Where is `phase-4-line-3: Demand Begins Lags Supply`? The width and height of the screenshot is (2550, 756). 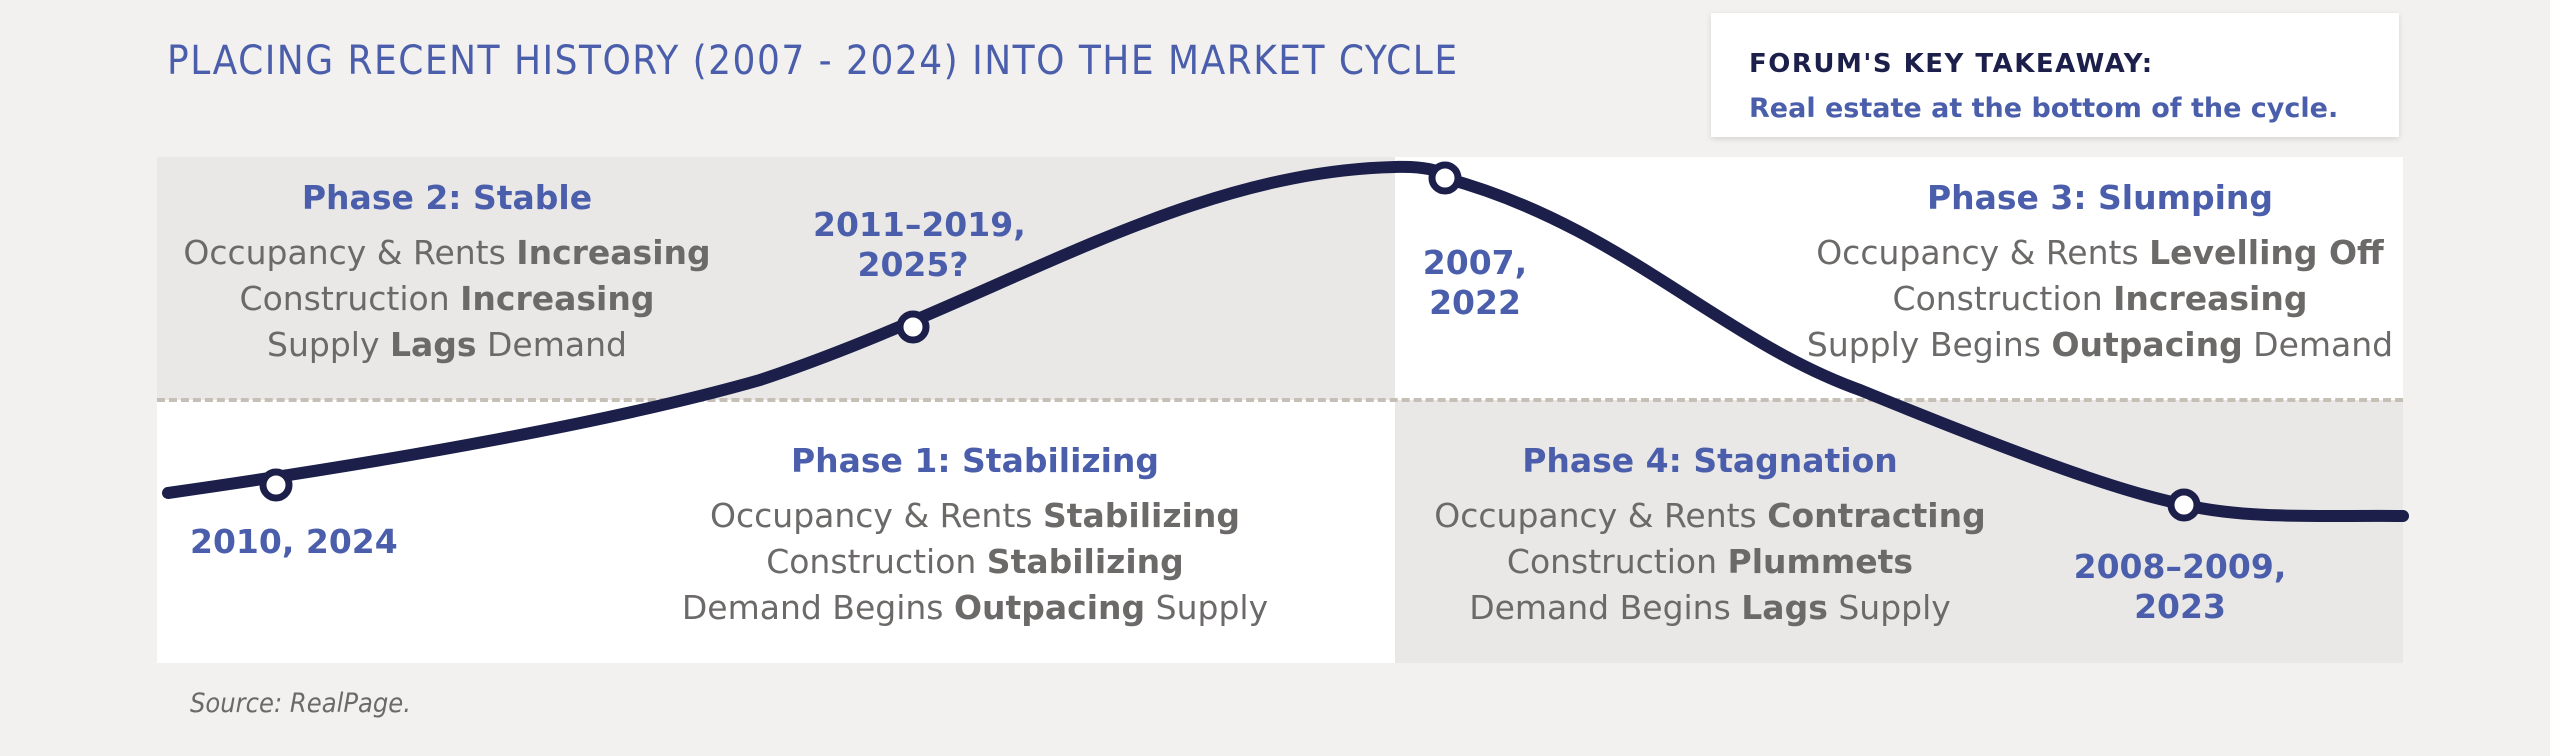
phase-4-line-3: Demand Begins Lags Supply is located at coordinates (1710, 607).